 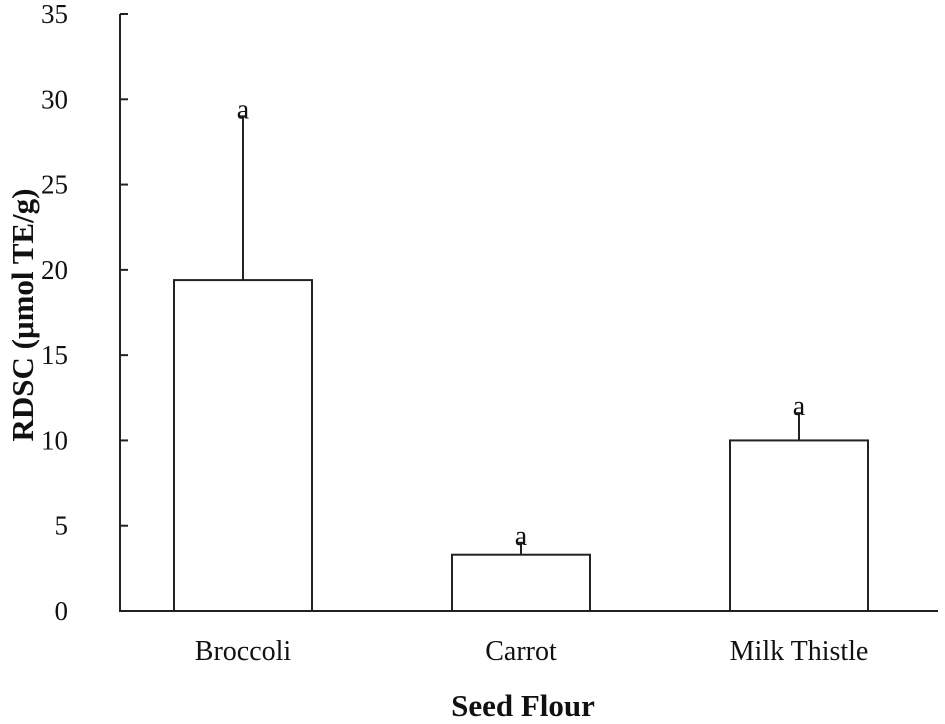 What do you see at coordinates (54, 440) in the screenshot?
I see `y-tick-label: 10` at bounding box center [54, 440].